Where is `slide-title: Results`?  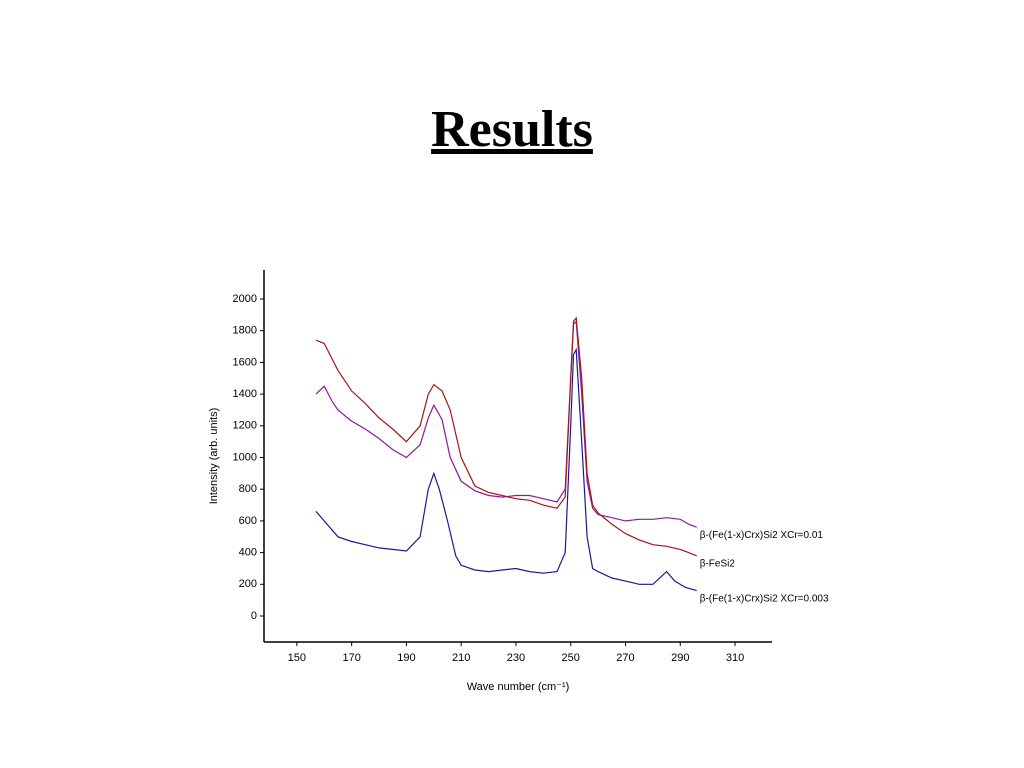 slide-title: Results is located at coordinates (512, 129).